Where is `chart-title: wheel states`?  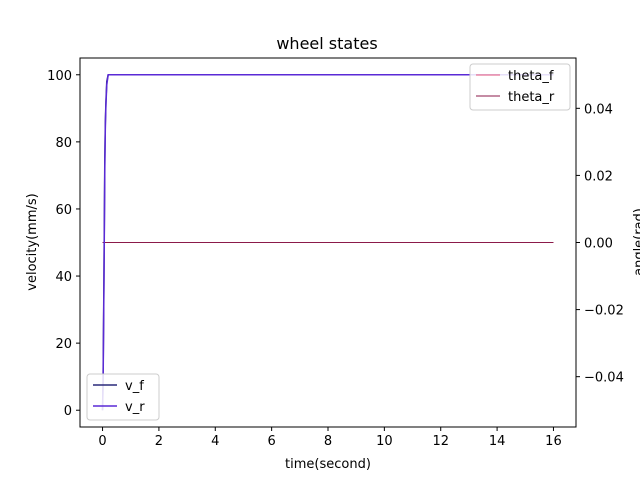 chart-title: wheel states is located at coordinates (326, 43).